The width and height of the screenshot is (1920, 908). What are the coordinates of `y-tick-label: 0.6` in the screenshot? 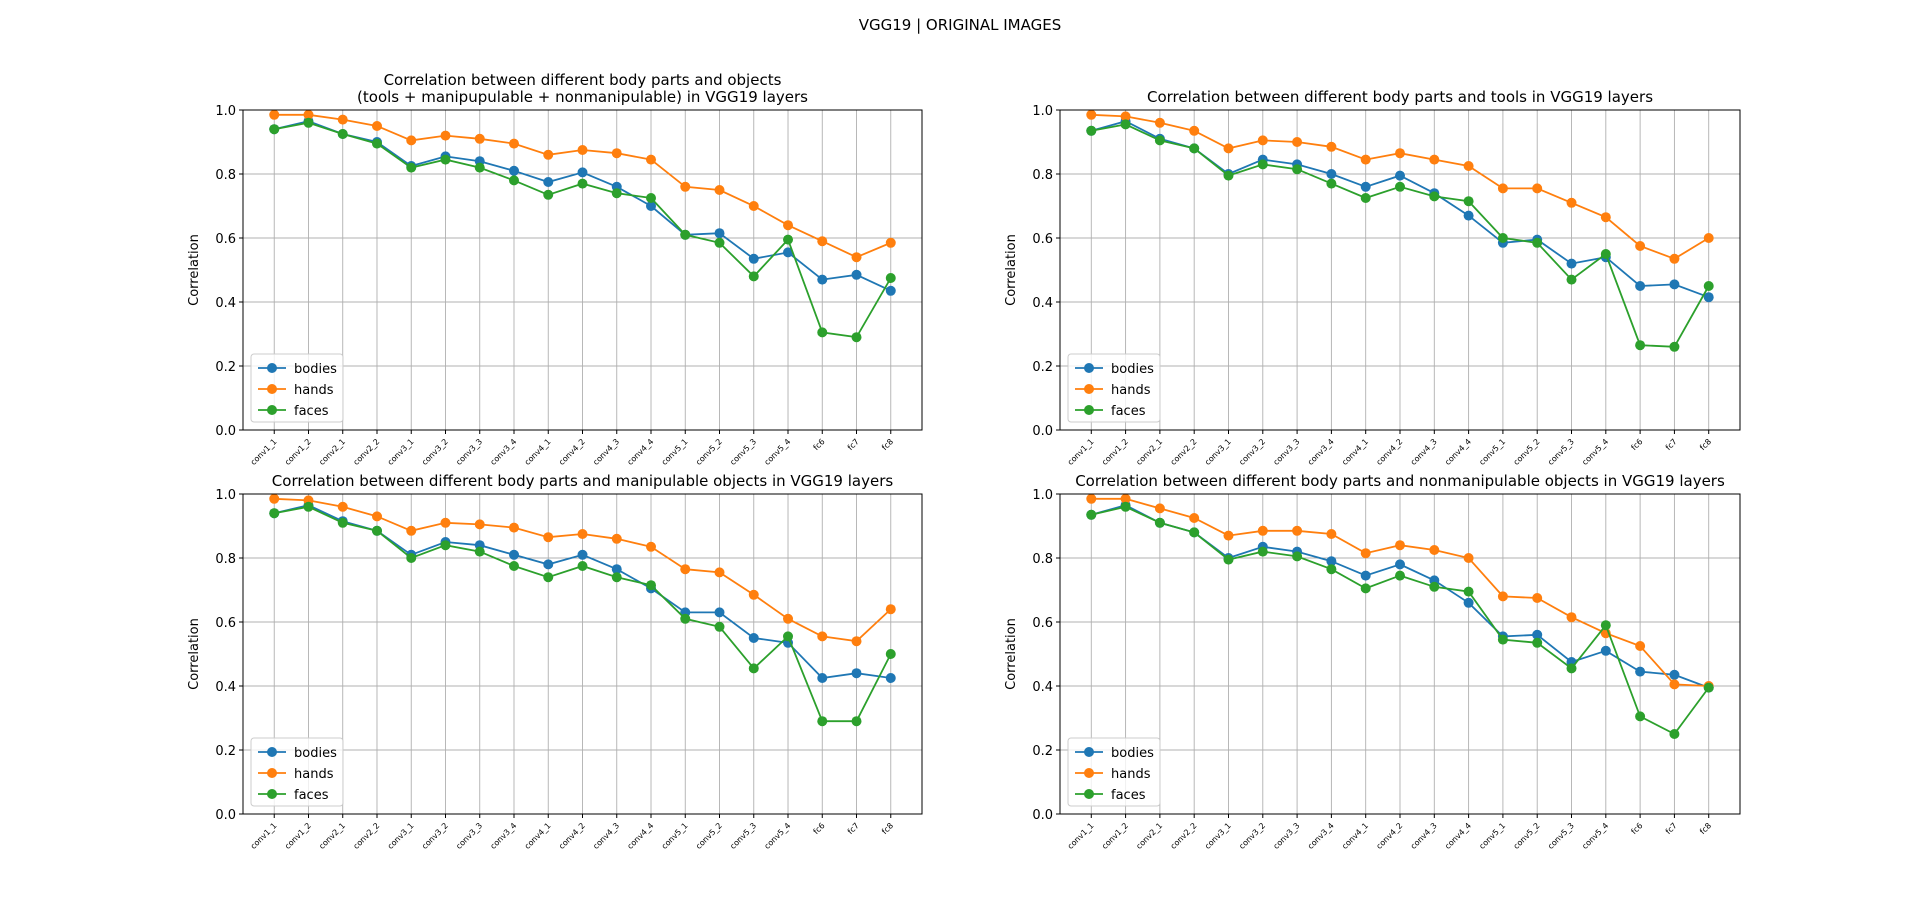 It's located at (1042, 239).